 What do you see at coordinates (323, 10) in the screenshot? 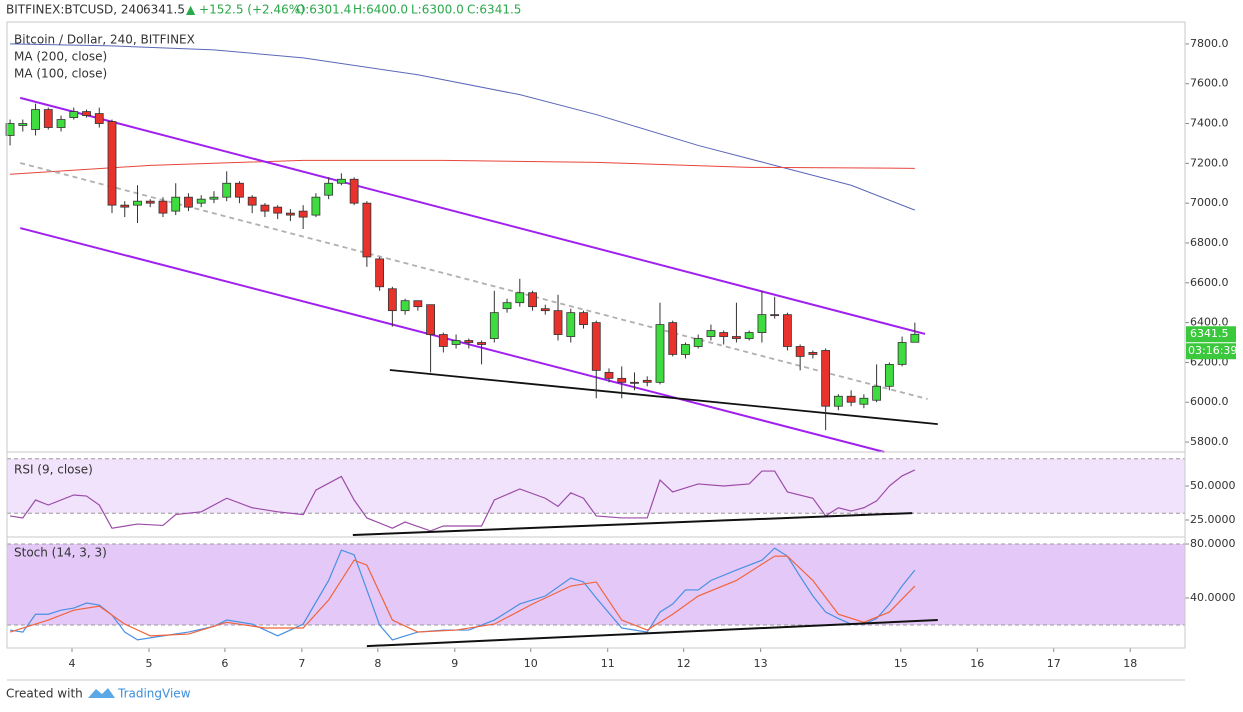
I see `open: O:6301.4` at bounding box center [323, 10].